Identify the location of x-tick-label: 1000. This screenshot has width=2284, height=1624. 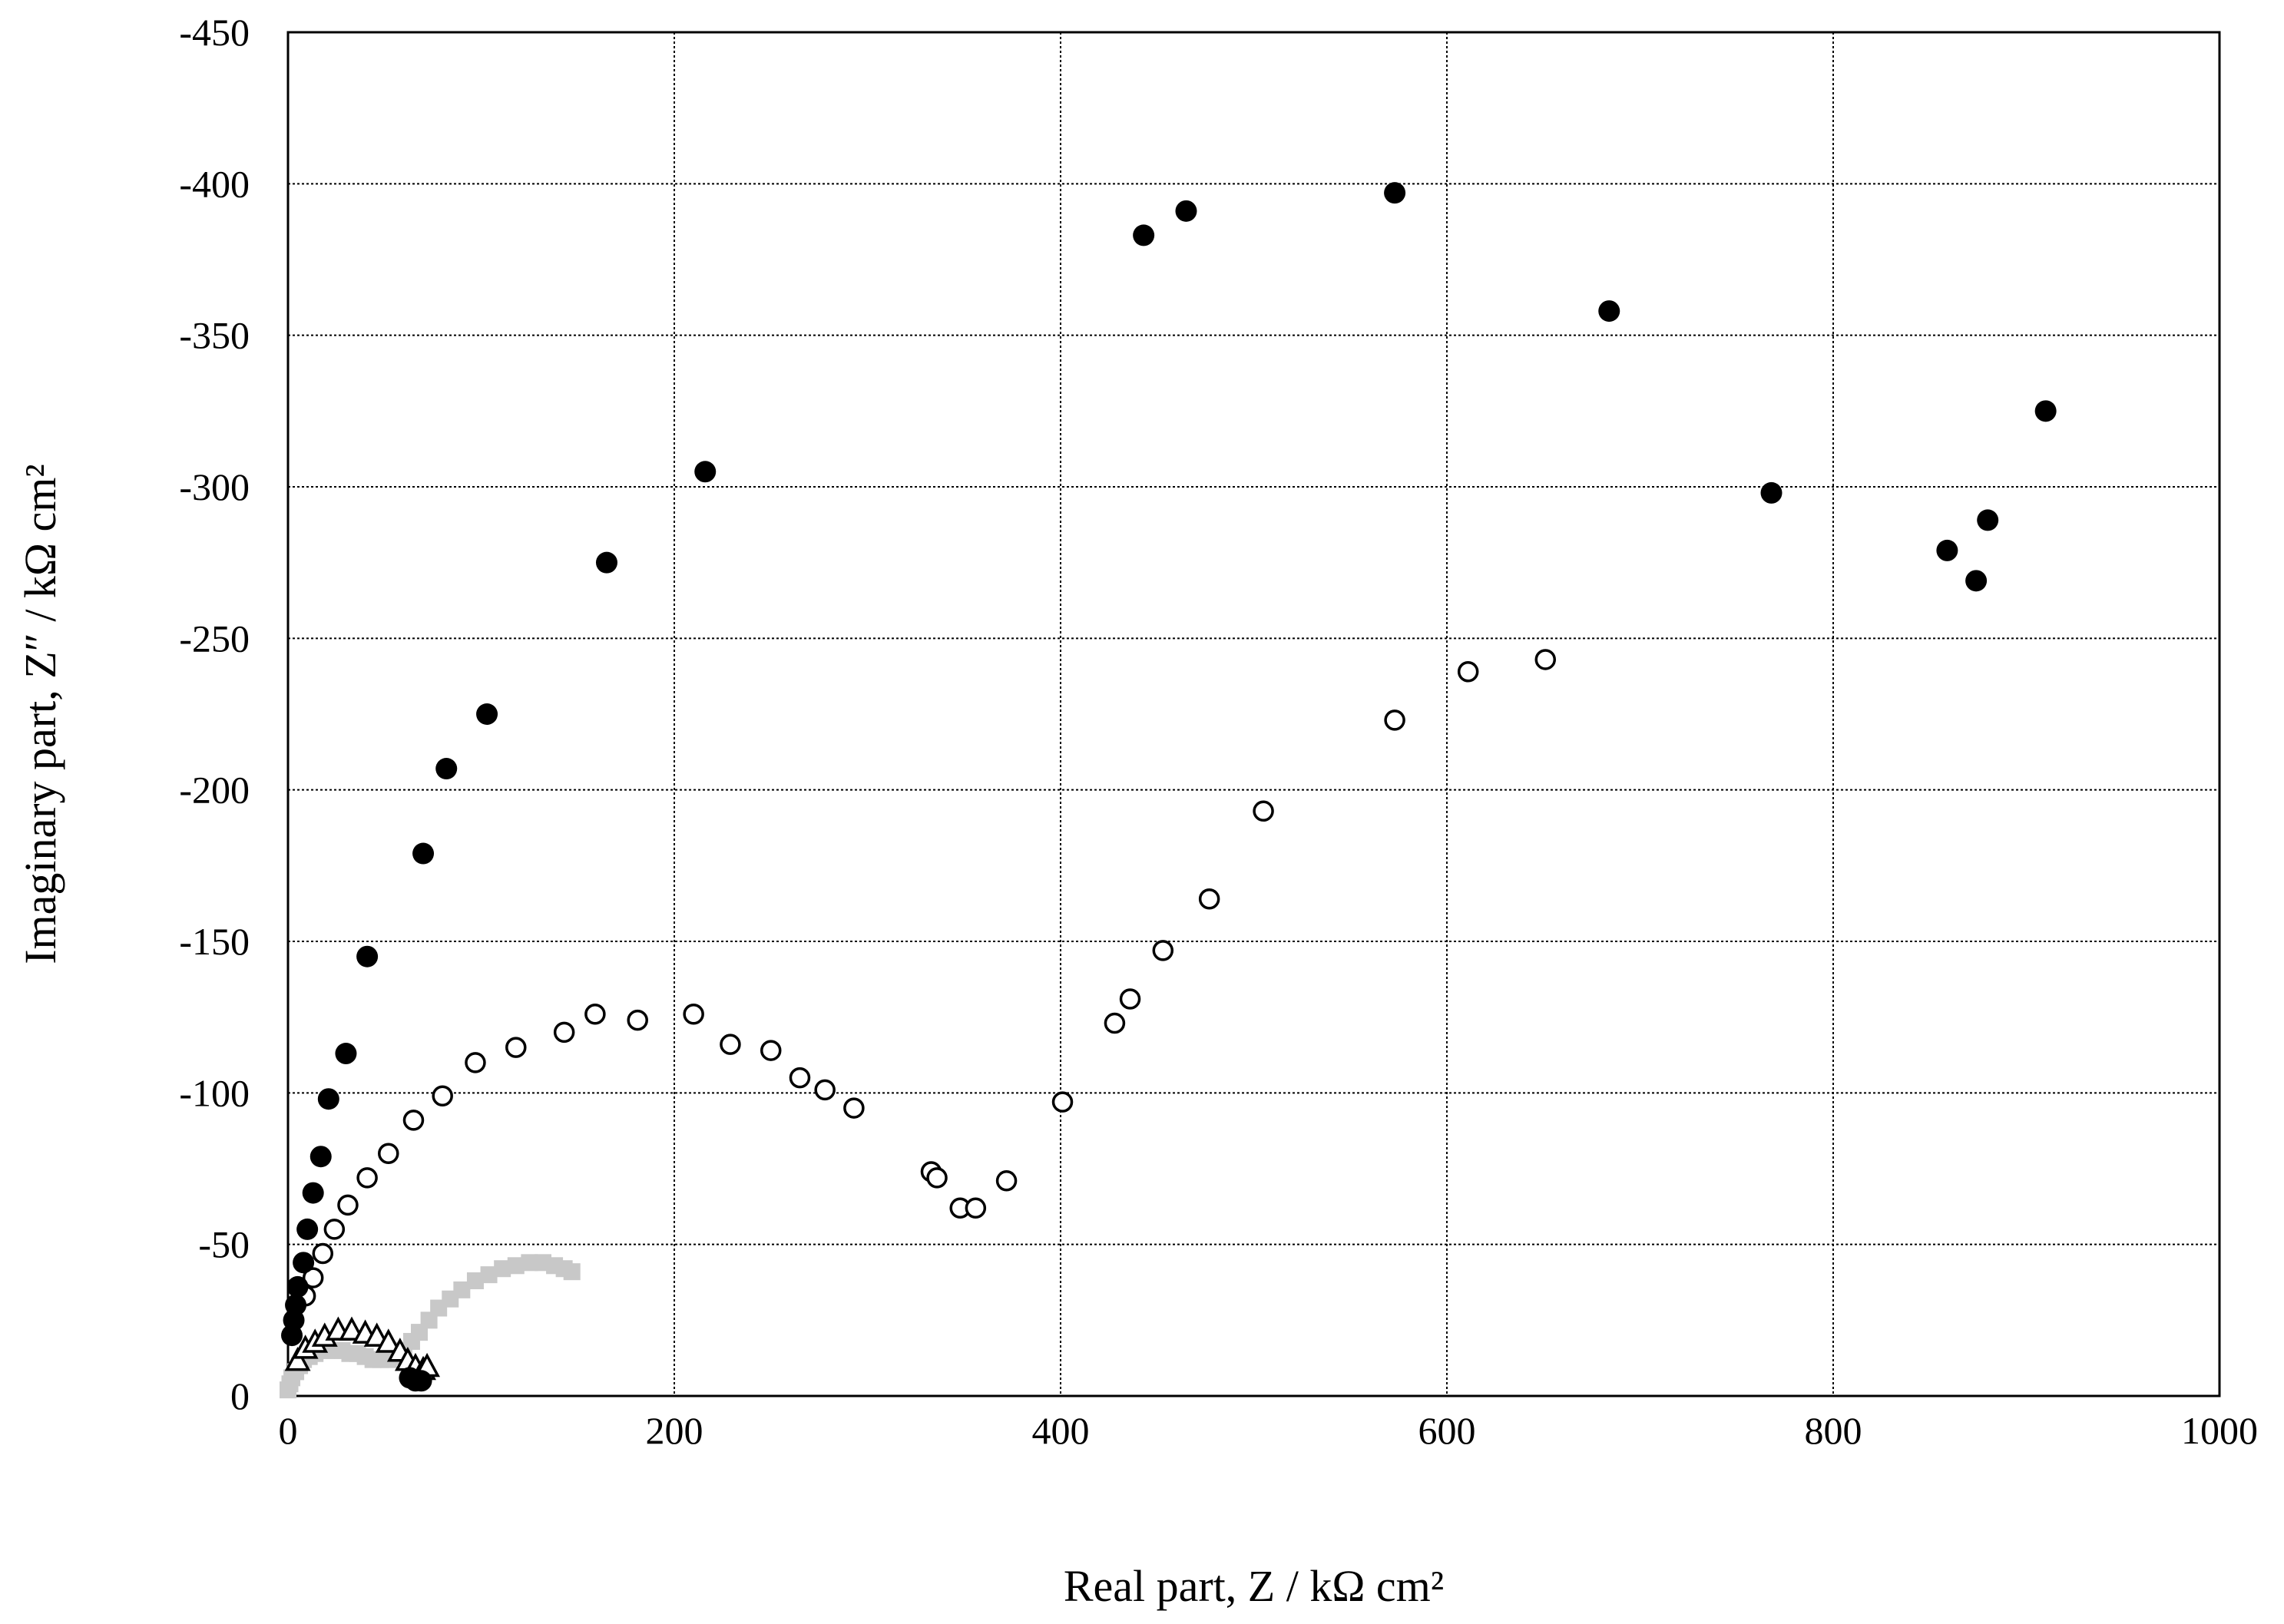
(2219, 1430).